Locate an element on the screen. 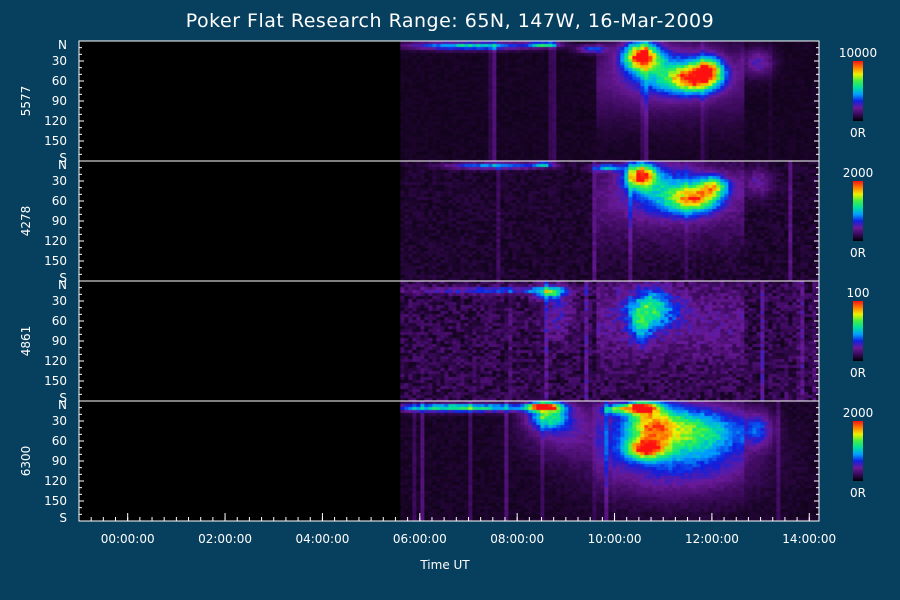 The height and width of the screenshot is (600, 900). wavelength-label: 5577 is located at coordinates (26, 101).